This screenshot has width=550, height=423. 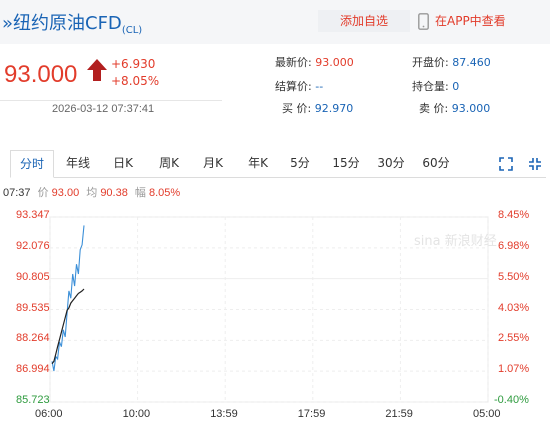 What do you see at coordinates (169, 163) in the screenshot?
I see `tab-weekly-k: 周K` at bounding box center [169, 163].